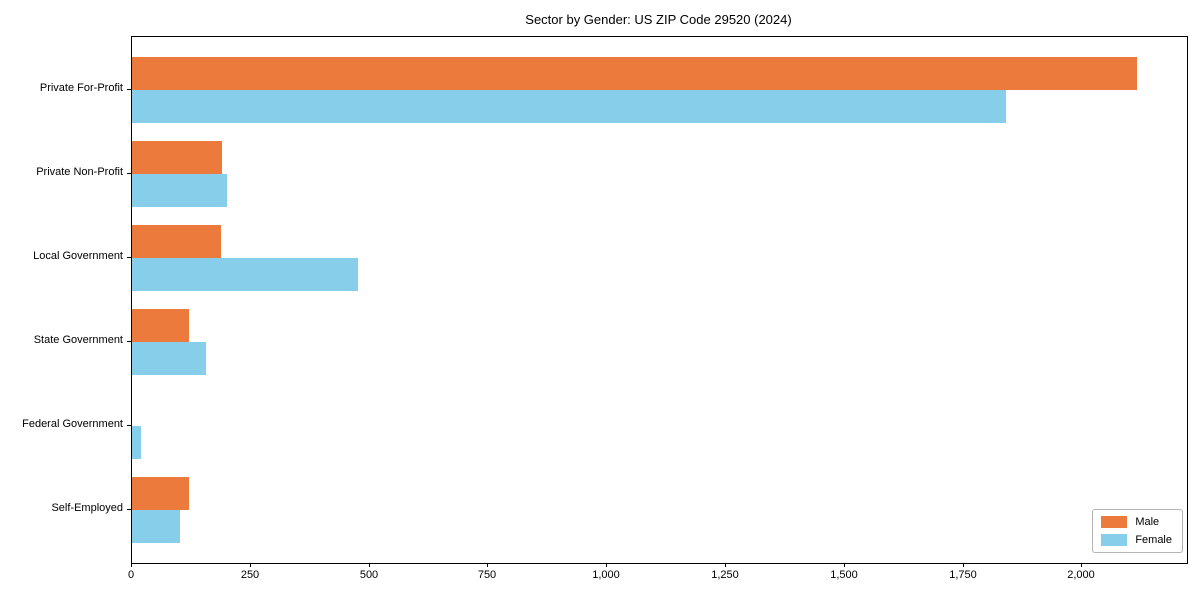 This screenshot has height=600, width=1200. I want to click on bar-female-private-for-profit, so click(569, 106).